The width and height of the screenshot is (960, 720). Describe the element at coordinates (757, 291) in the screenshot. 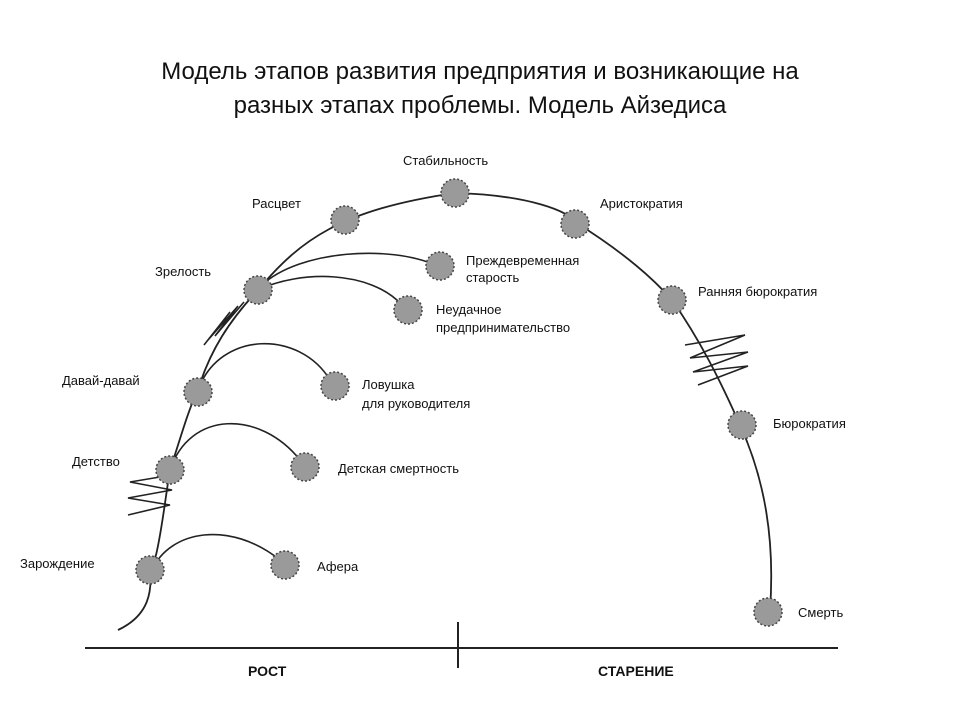

I see `label-rannyaya-byurokratiya: Ранняя бюрократия` at that location.